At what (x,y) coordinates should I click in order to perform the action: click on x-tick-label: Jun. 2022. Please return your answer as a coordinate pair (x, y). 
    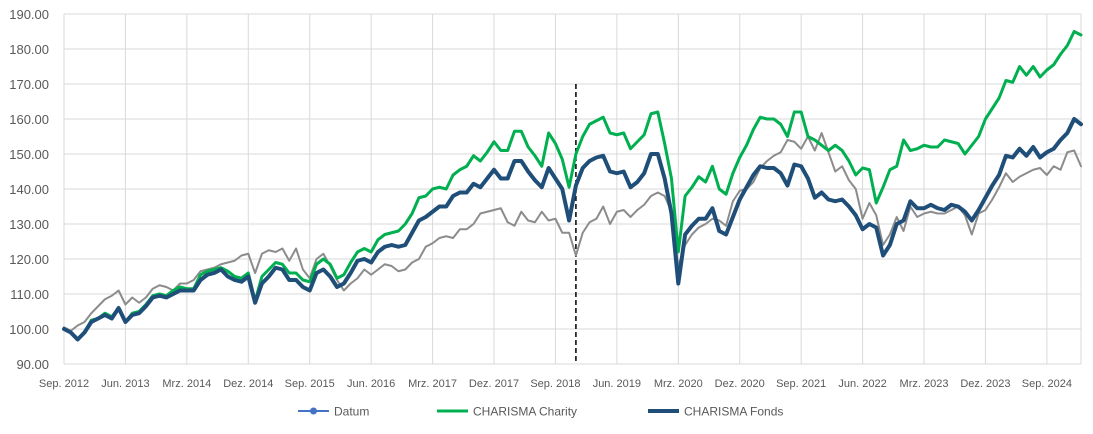
    Looking at the image, I should click on (862, 384).